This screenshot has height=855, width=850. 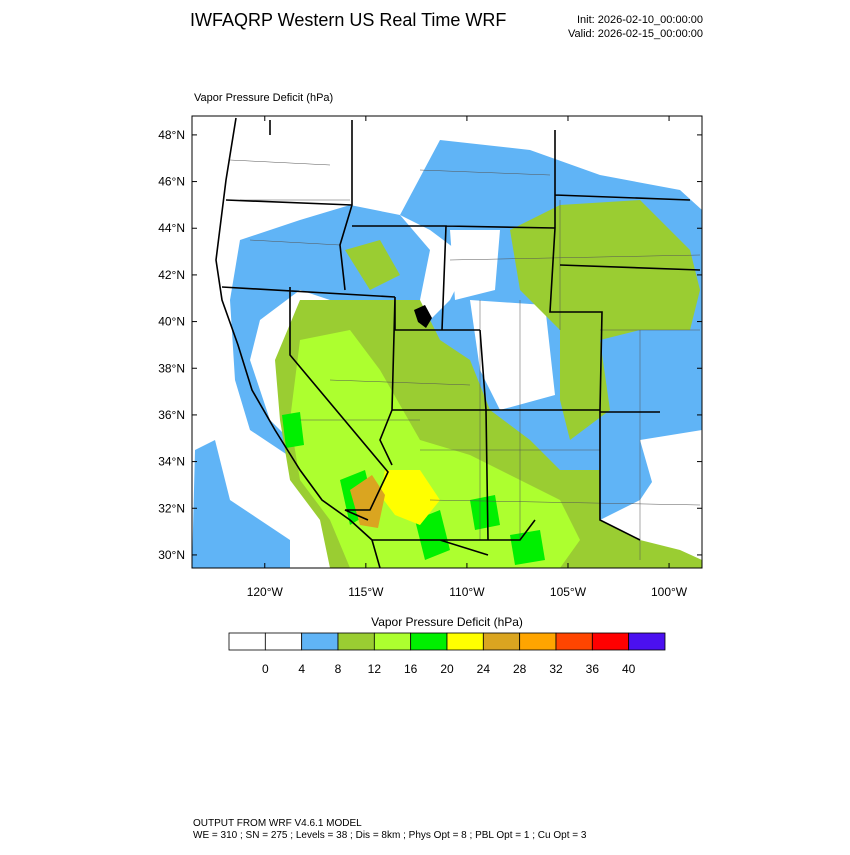 What do you see at coordinates (568, 592) in the screenshot?
I see `lon-tick-label: 105°W` at bounding box center [568, 592].